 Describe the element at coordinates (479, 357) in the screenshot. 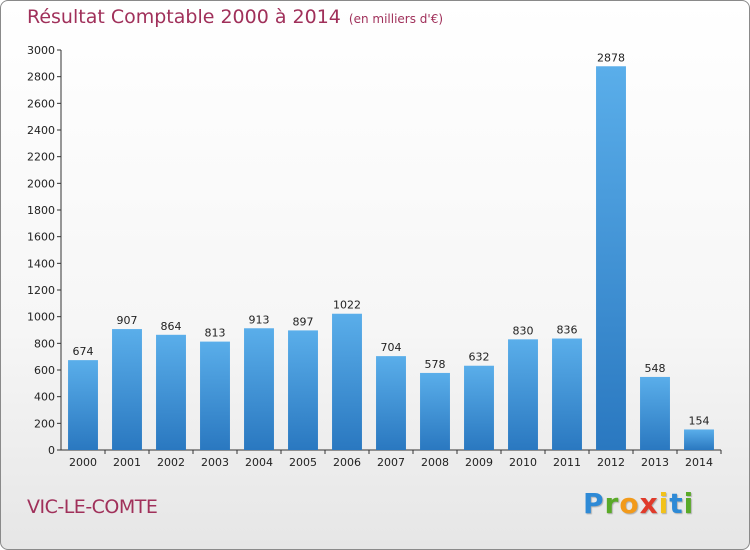

I see `value-label-2009: 632` at that location.